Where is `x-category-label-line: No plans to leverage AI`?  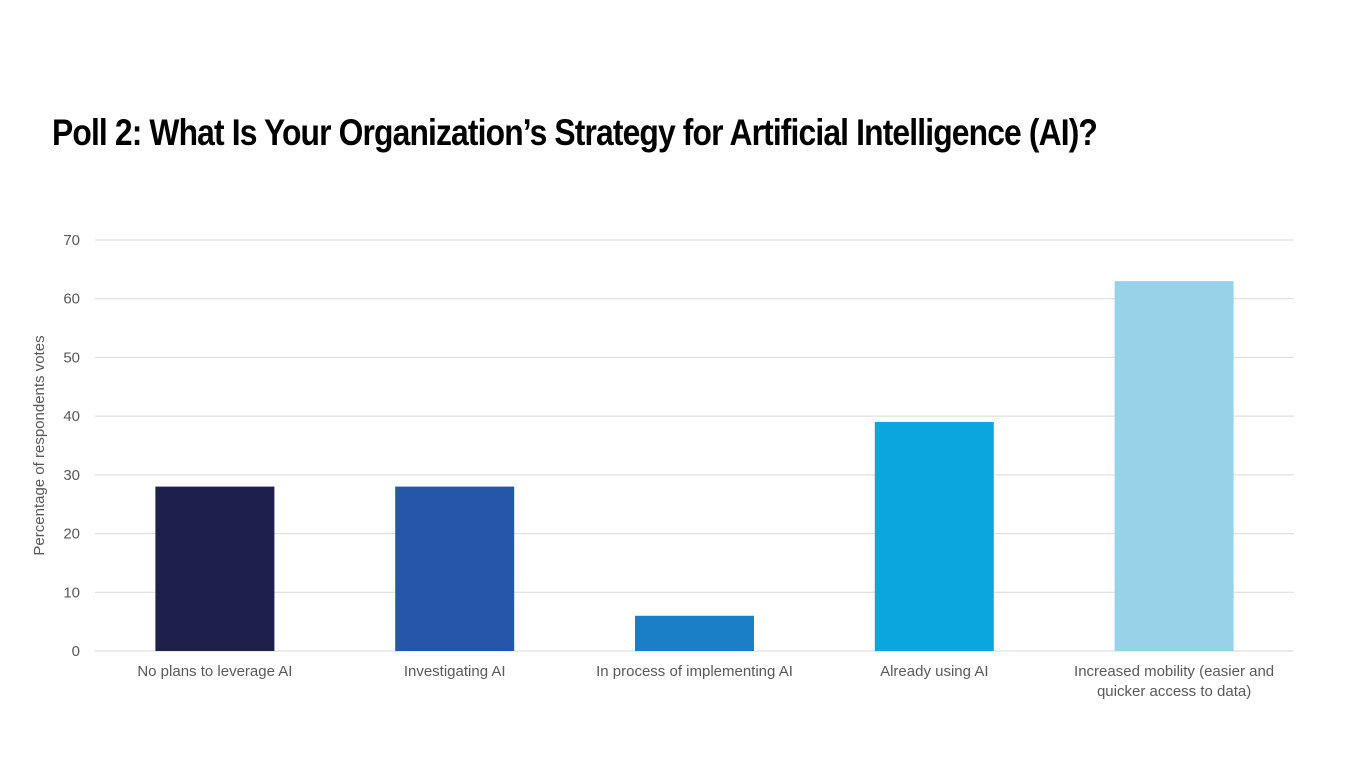
x-category-label-line: No plans to leverage AI is located at coordinates (214, 671).